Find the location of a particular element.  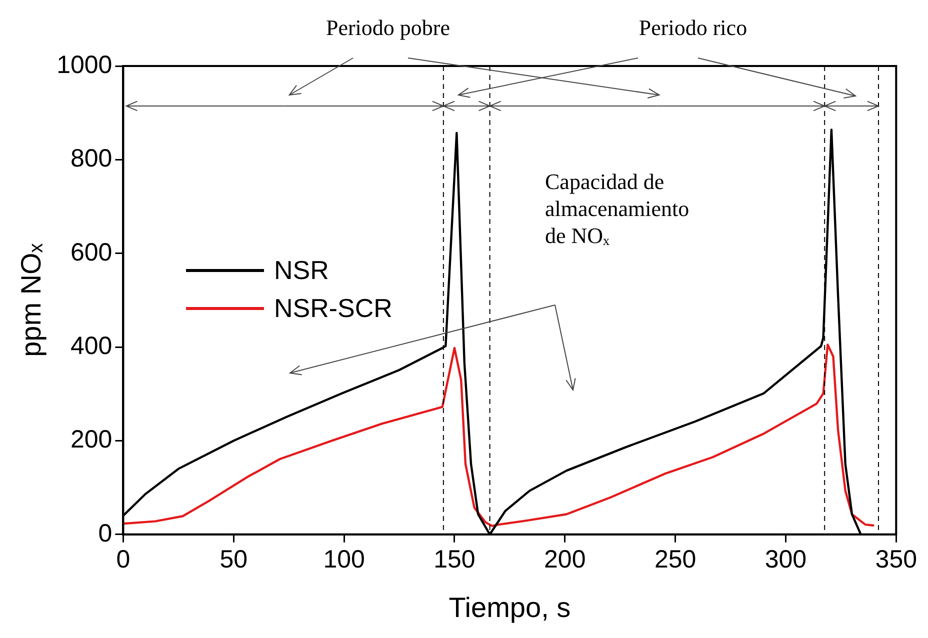

x-tick-label: 0 is located at coordinates (123, 559).